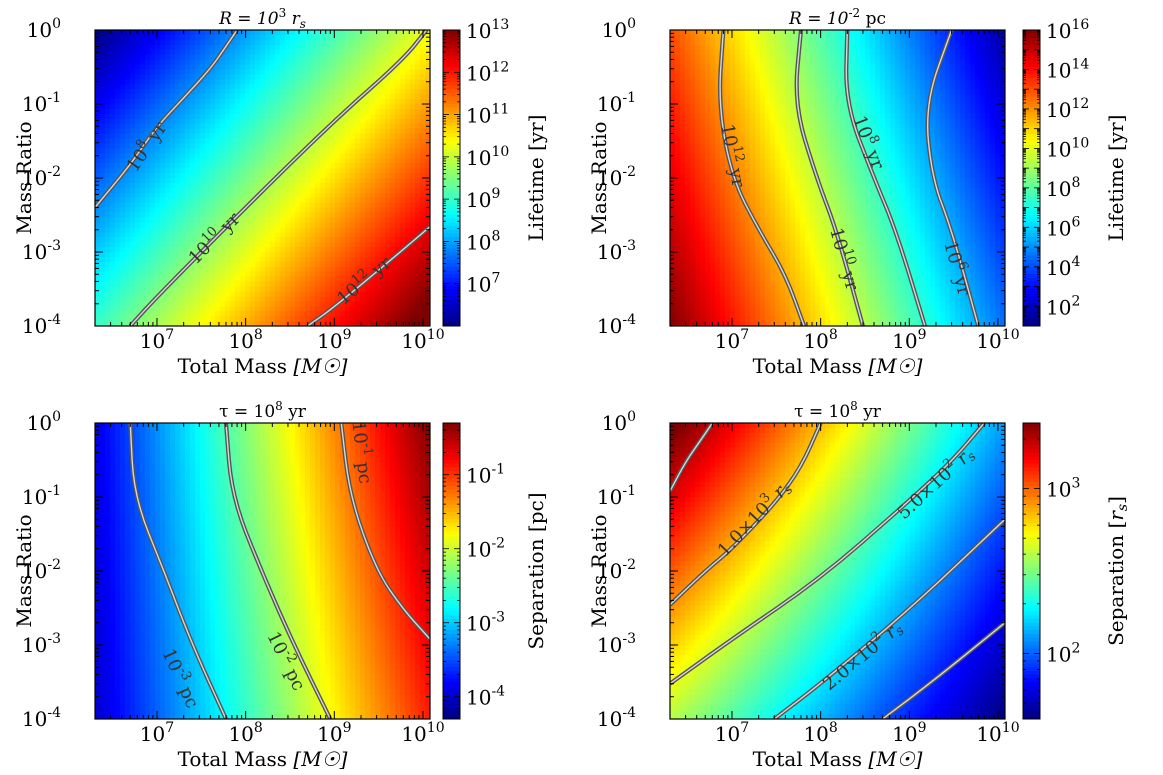 The image size is (1163, 775). What do you see at coordinates (837, 17) in the screenshot?
I see `chart-title: R = 10-2 pc` at bounding box center [837, 17].